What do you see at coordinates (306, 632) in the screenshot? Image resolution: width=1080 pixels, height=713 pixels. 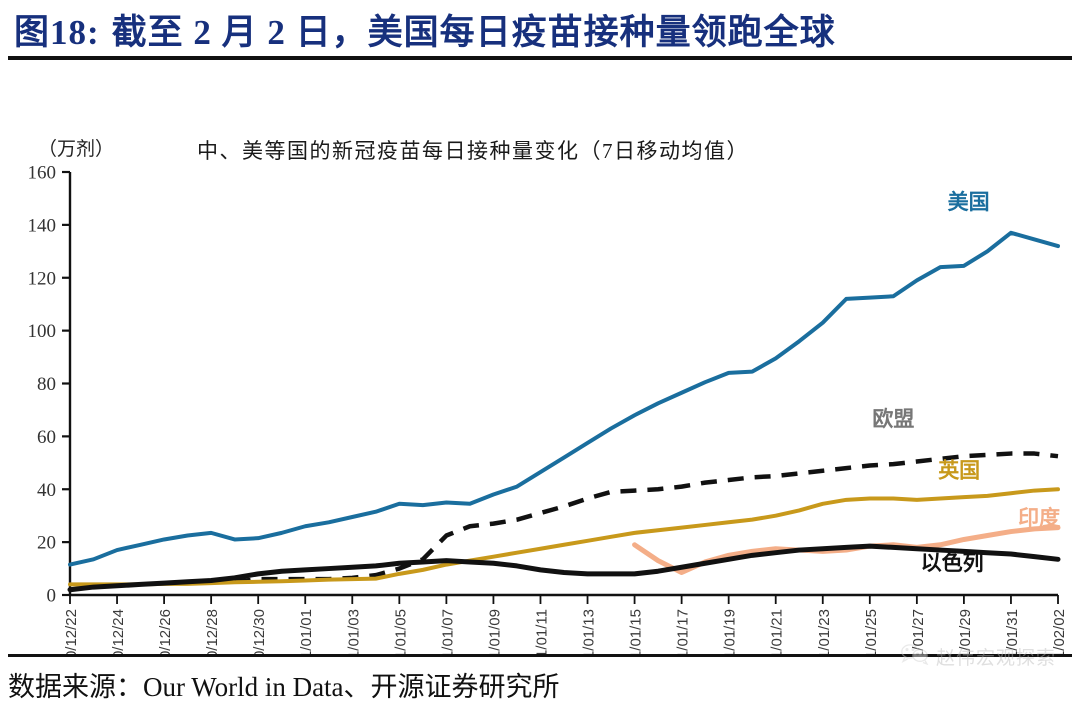 I see `x-axis-tick-label: 2021/01/01` at bounding box center [306, 632].